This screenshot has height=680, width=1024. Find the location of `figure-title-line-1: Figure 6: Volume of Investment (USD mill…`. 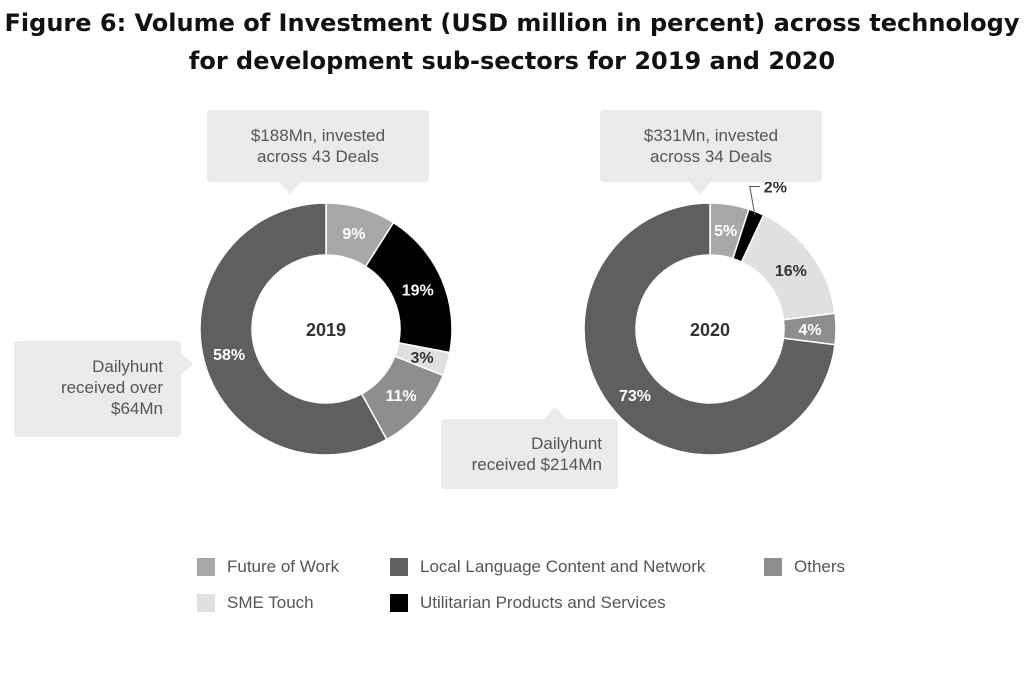

figure-title-line-1: Figure 6: Volume of Investment (USD mill… is located at coordinates (512, 23).